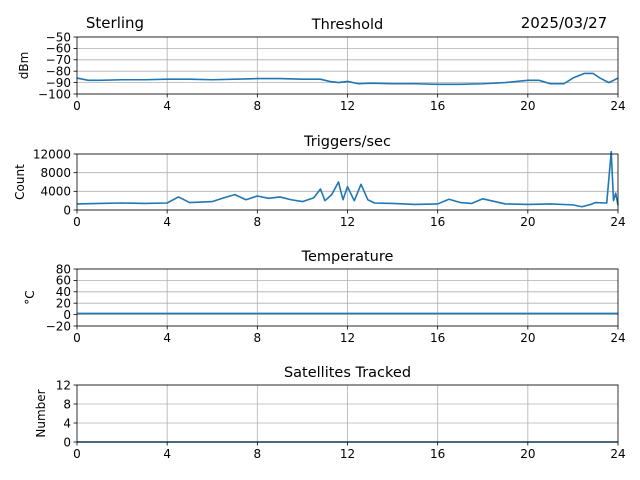  What do you see at coordinates (258, 222) in the screenshot?
I see `triggers-sec-xtick-label: 8` at bounding box center [258, 222].